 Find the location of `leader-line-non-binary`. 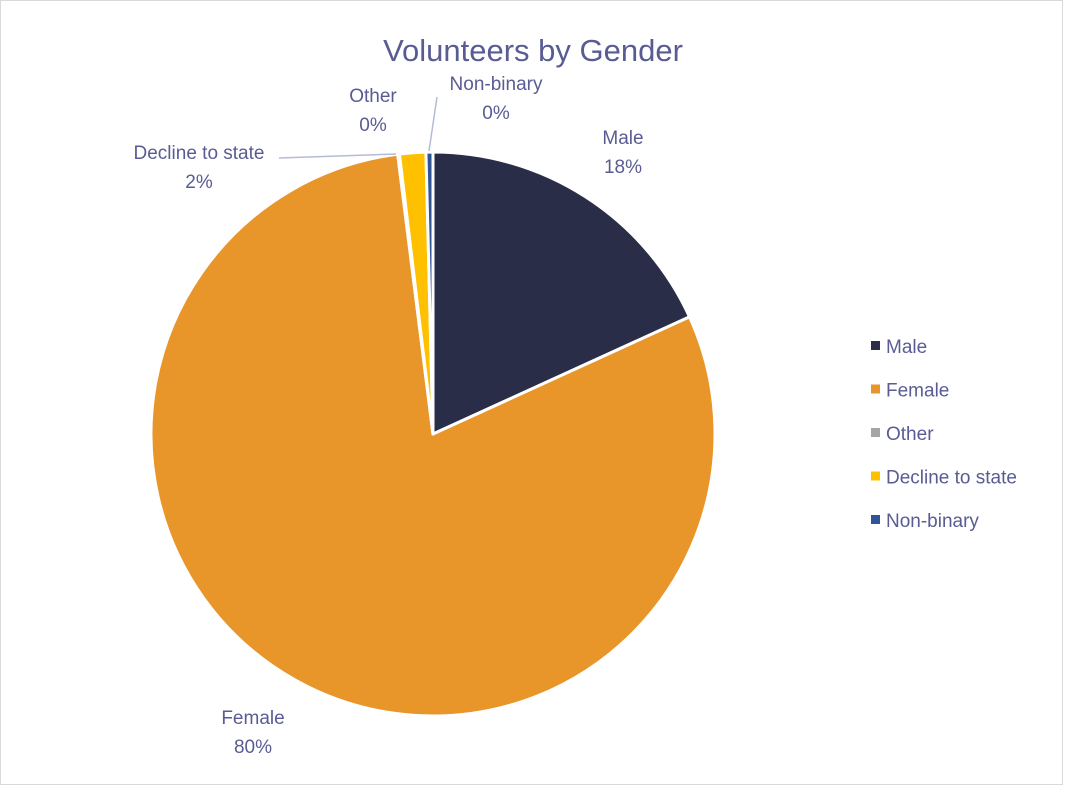

leader-line-non-binary is located at coordinates (433, 124).